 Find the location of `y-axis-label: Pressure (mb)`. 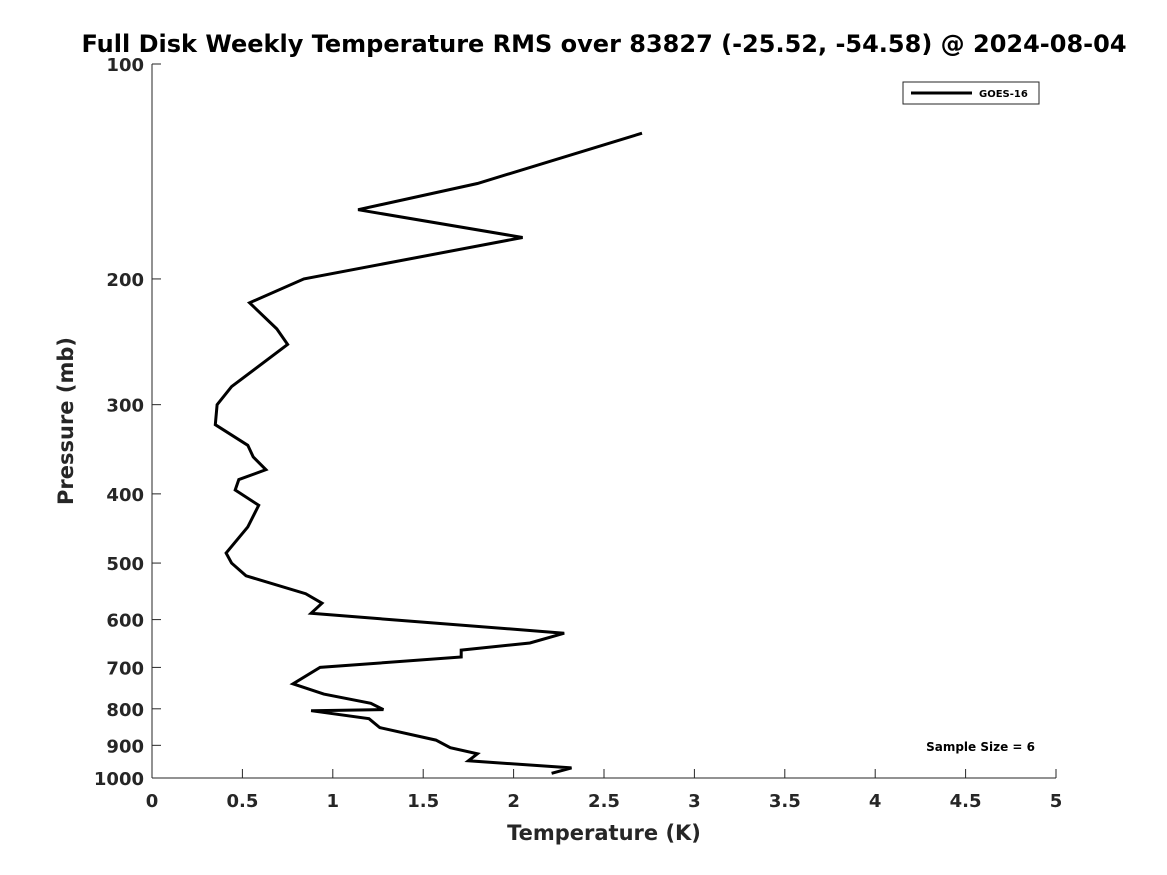

y-axis-label: Pressure (mb) is located at coordinates (66, 421).